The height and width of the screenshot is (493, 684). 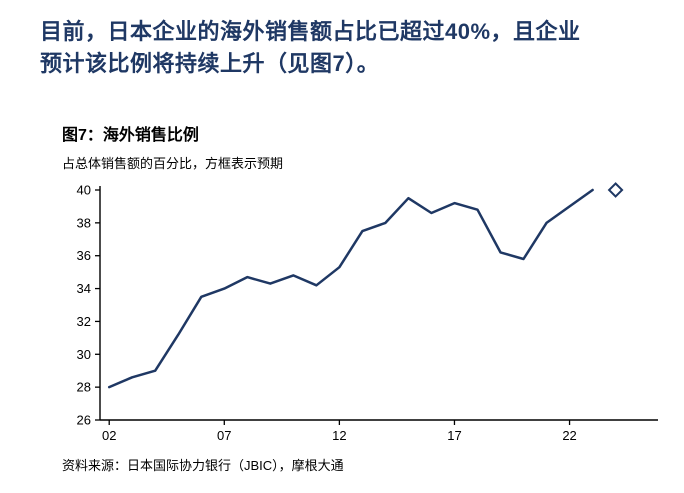 I want to click on y-tick-label: 40, so click(x=84, y=189).